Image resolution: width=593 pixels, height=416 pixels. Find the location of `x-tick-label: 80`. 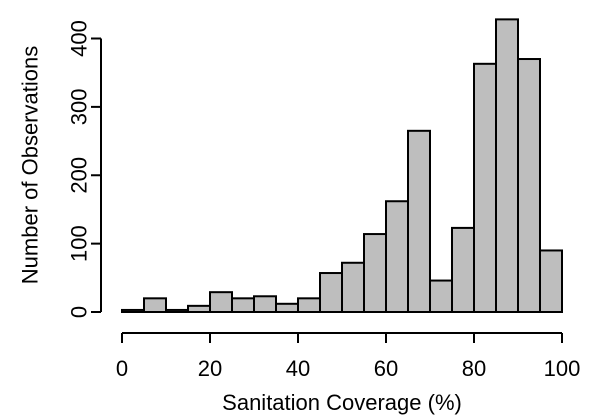

x-tick-label: 80 is located at coordinates (474, 368).